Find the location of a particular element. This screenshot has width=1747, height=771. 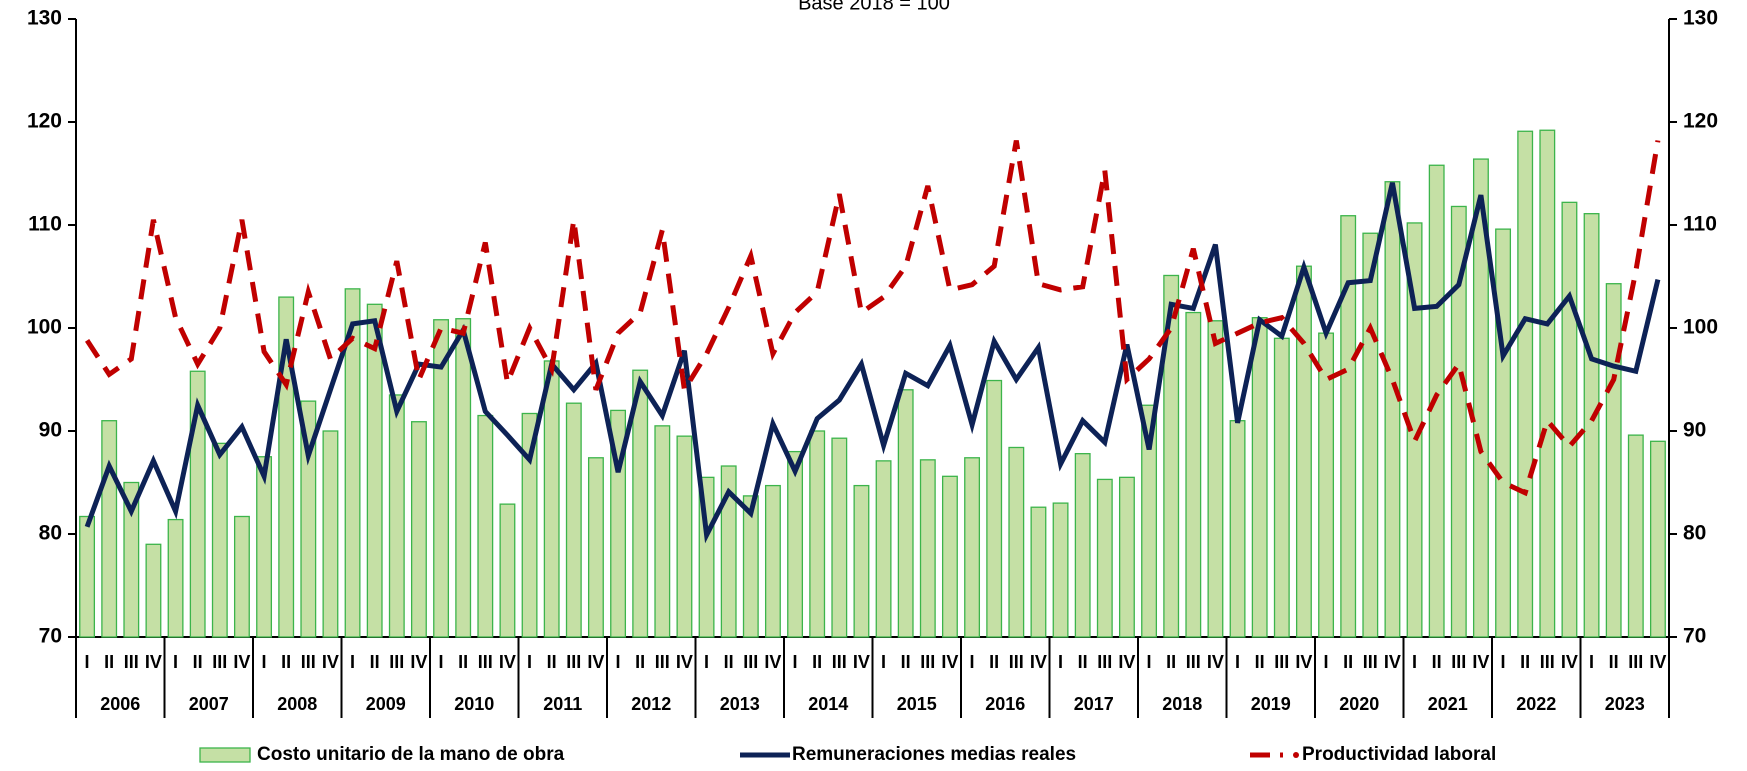

y2-tick-label: 130 is located at coordinates (1700, 18).